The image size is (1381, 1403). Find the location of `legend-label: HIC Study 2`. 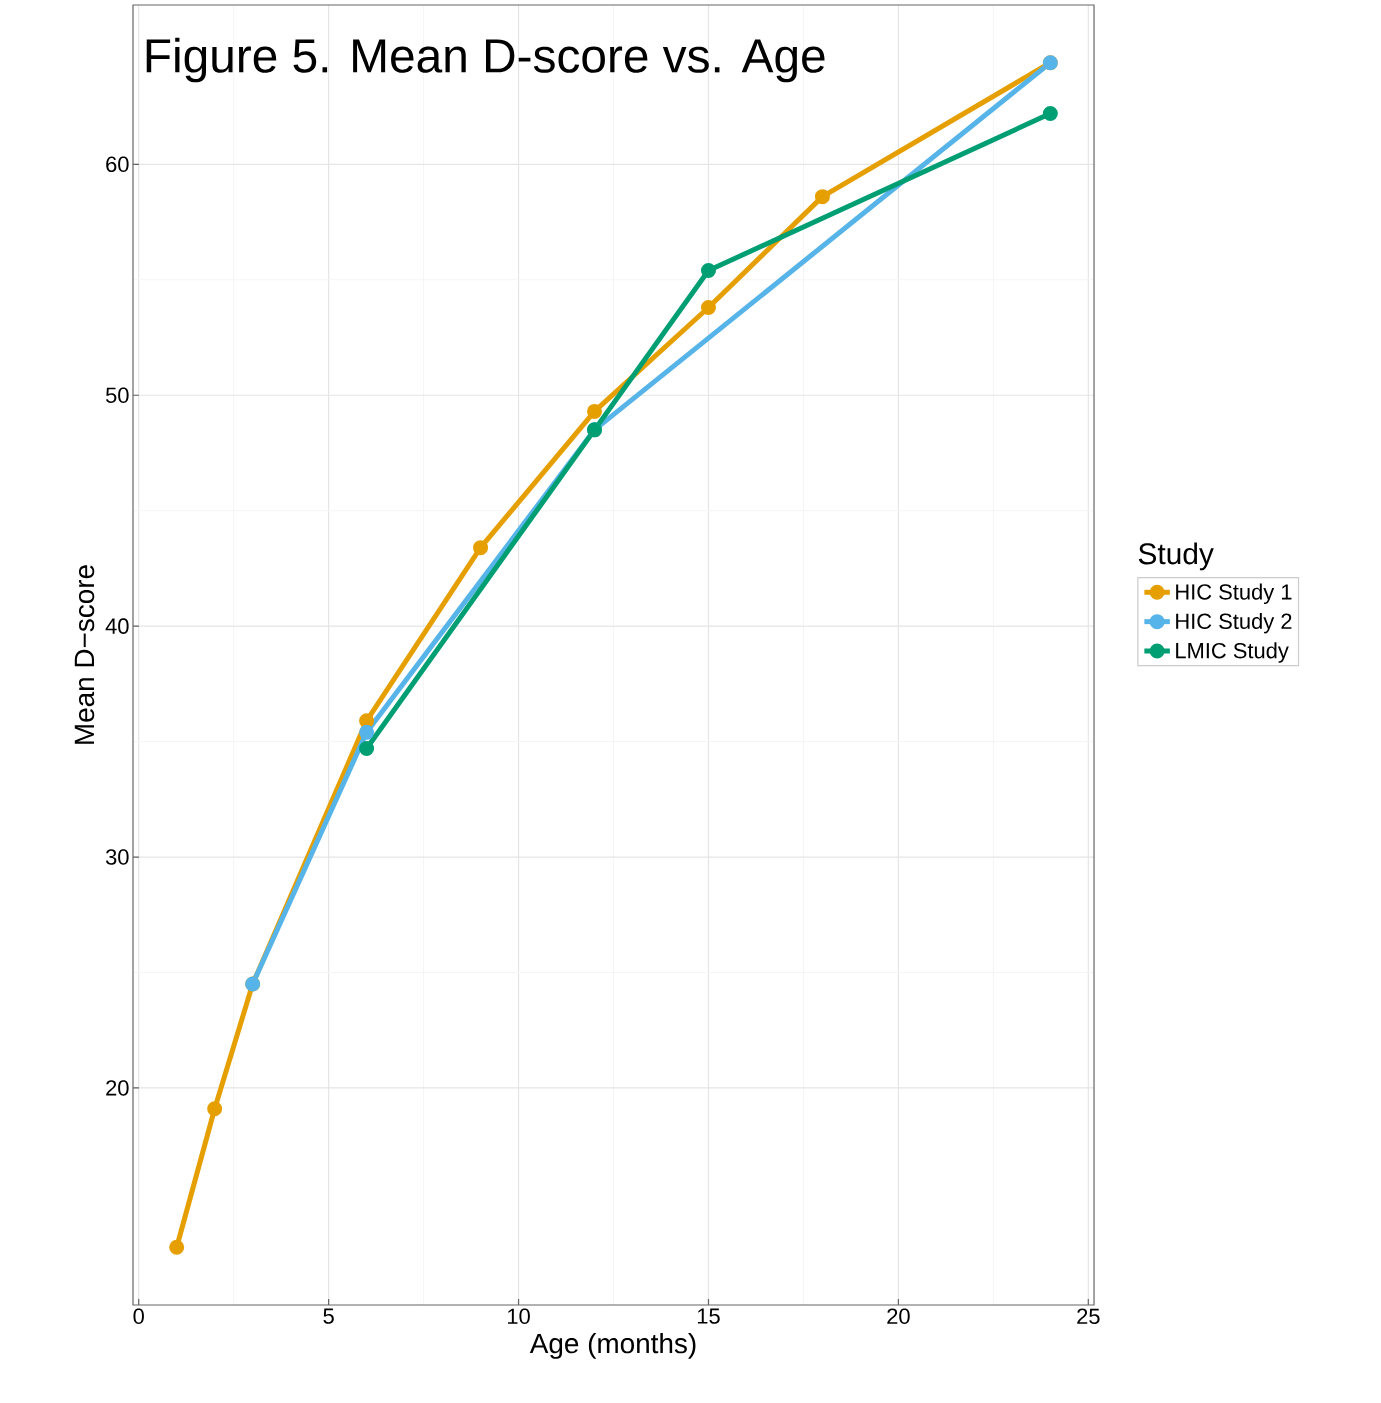

legend-label: HIC Study 2 is located at coordinates (1234, 623).